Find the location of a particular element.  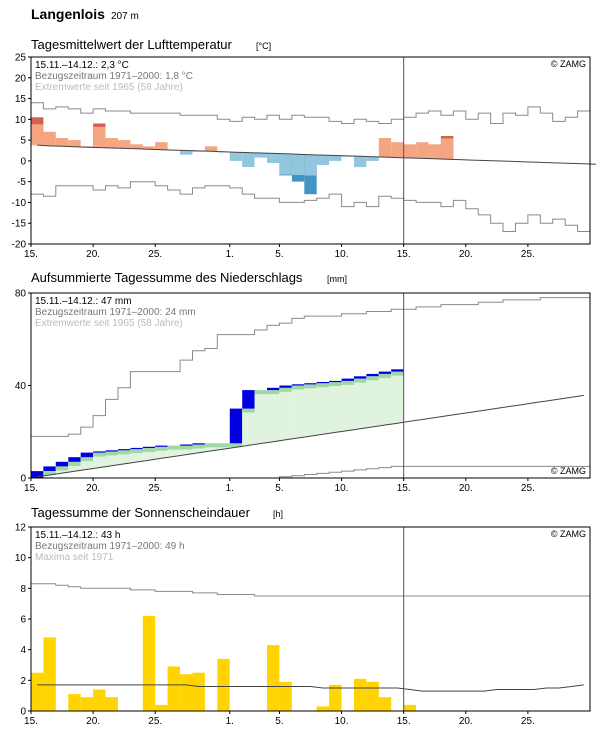

y-tick-label: -5 is located at coordinates (21, 182).